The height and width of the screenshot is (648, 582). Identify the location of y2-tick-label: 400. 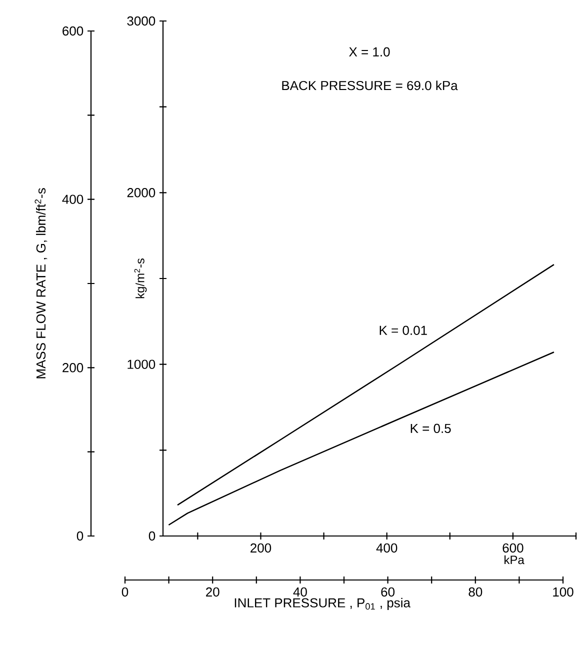
(73, 199).